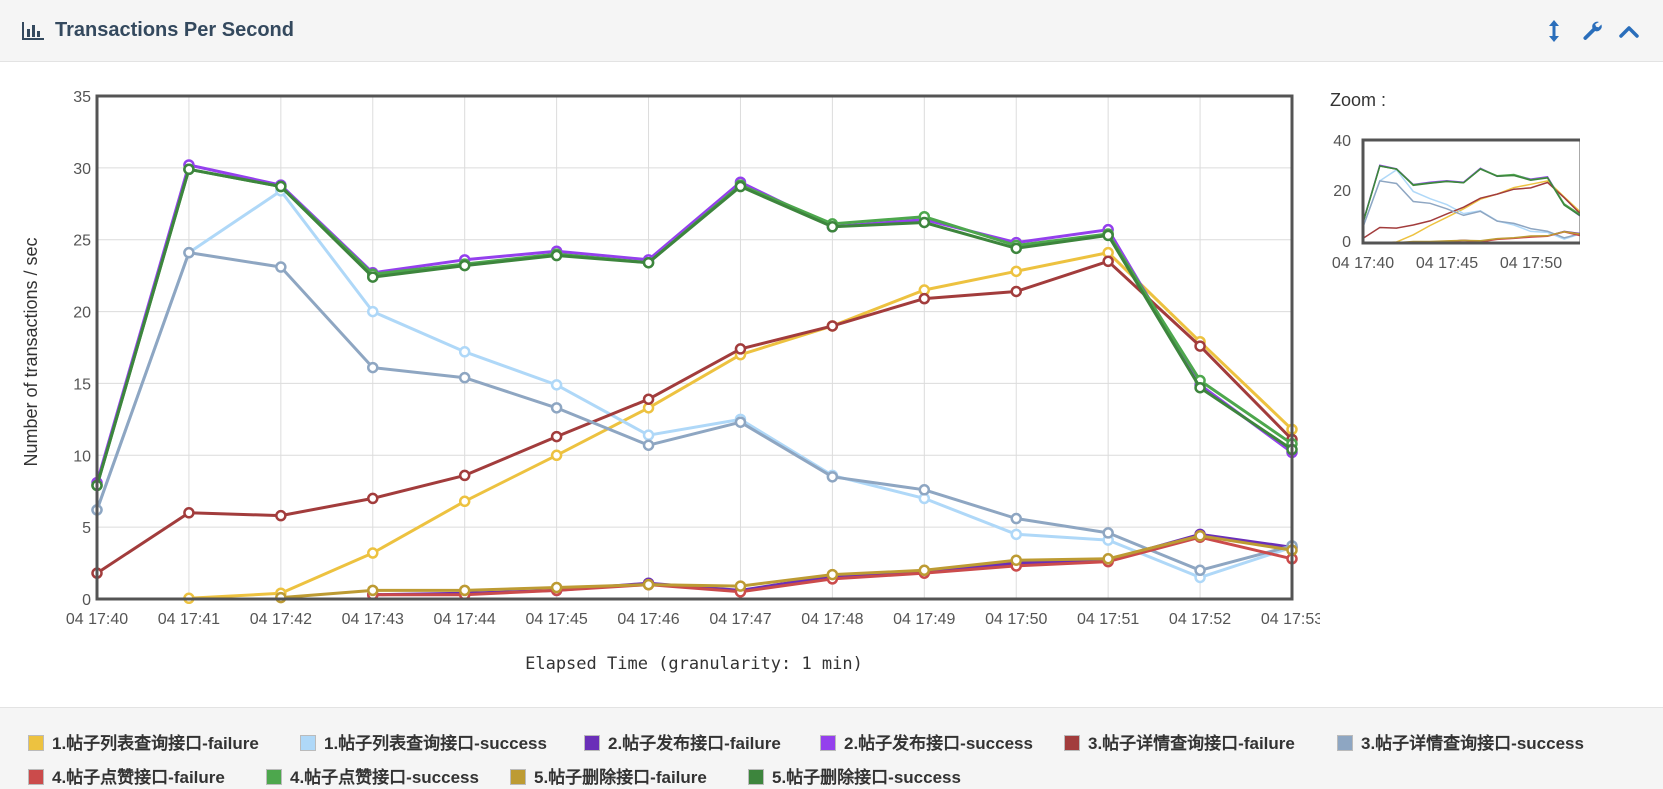 Image resolution: width=1663 pixels, height=789 pixels. Describe the element at coordinates (832, 619) in the screenshot. I see `x-tick-label: 04 17:48` at that location.